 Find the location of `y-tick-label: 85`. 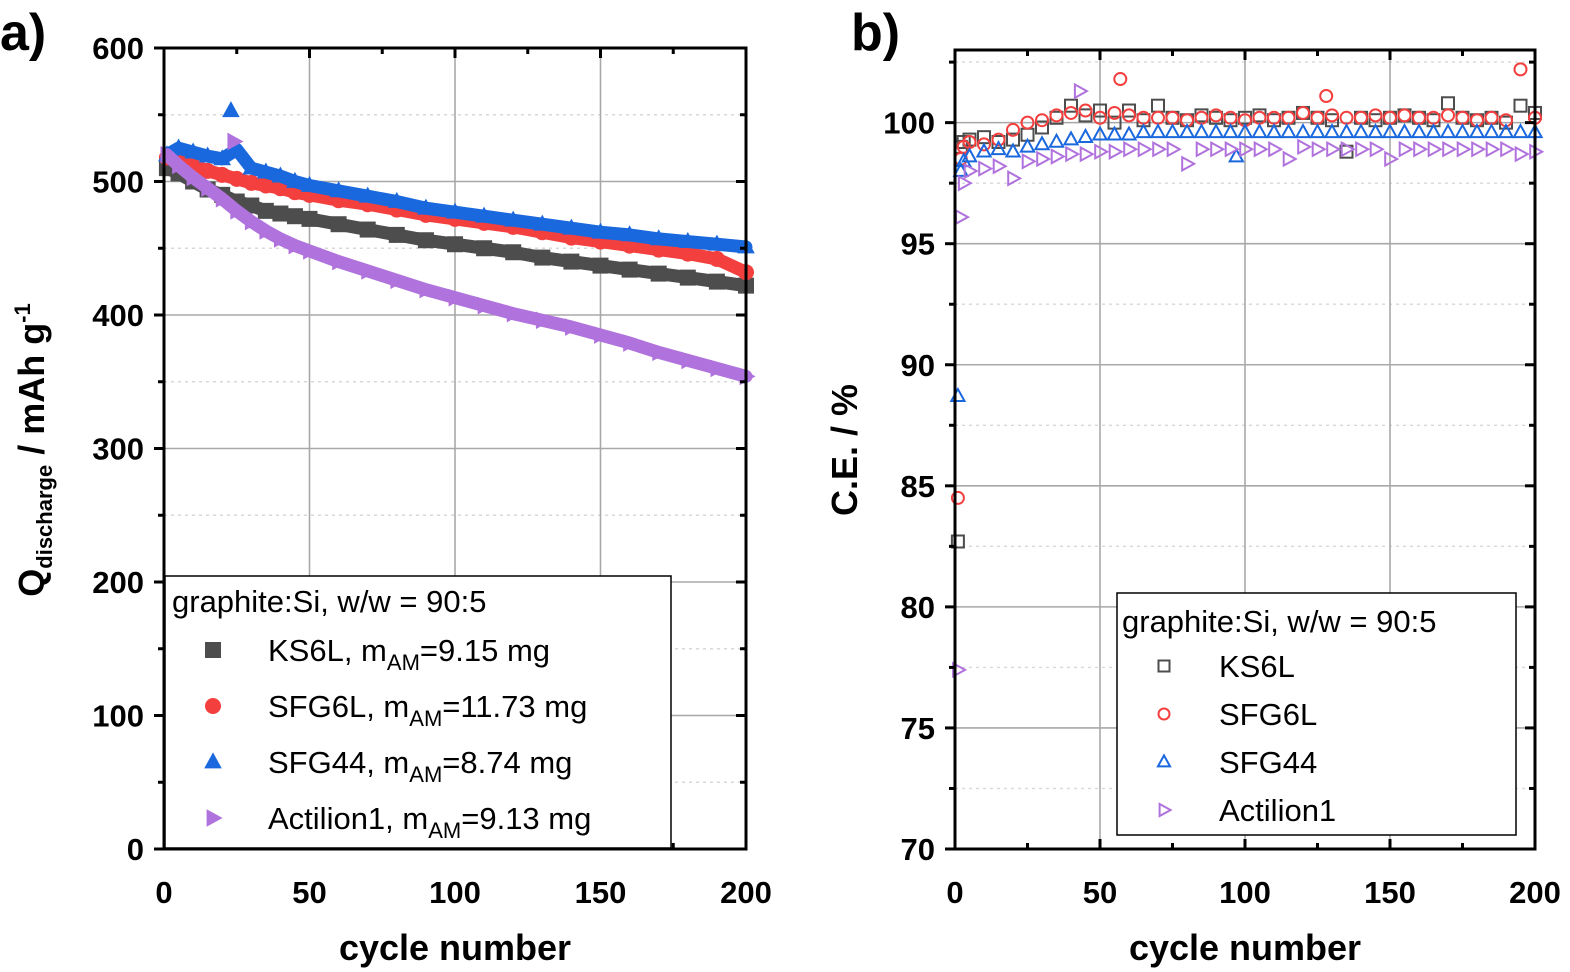

y-tick-label: 85 is located at coordinates (918, 486).